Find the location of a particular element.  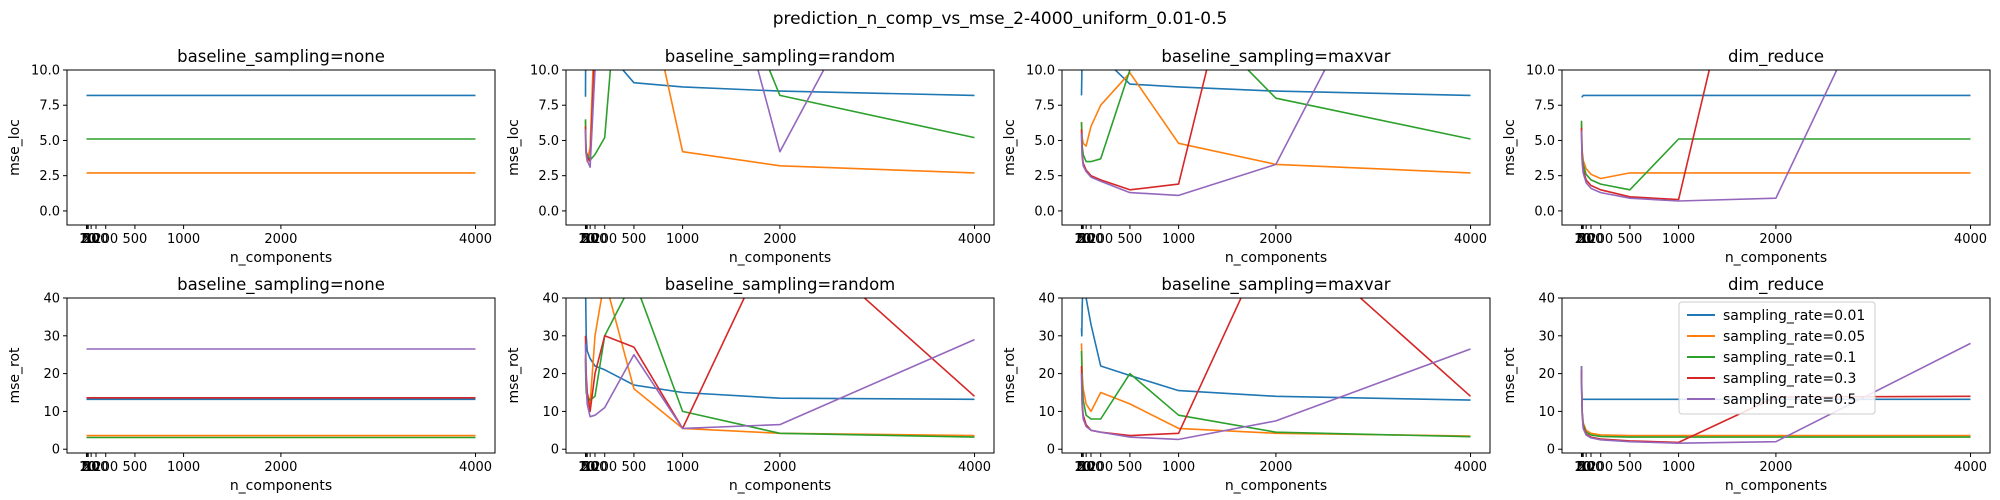

subplot-title: dim_reduce is located at coordinates (1776, 57).